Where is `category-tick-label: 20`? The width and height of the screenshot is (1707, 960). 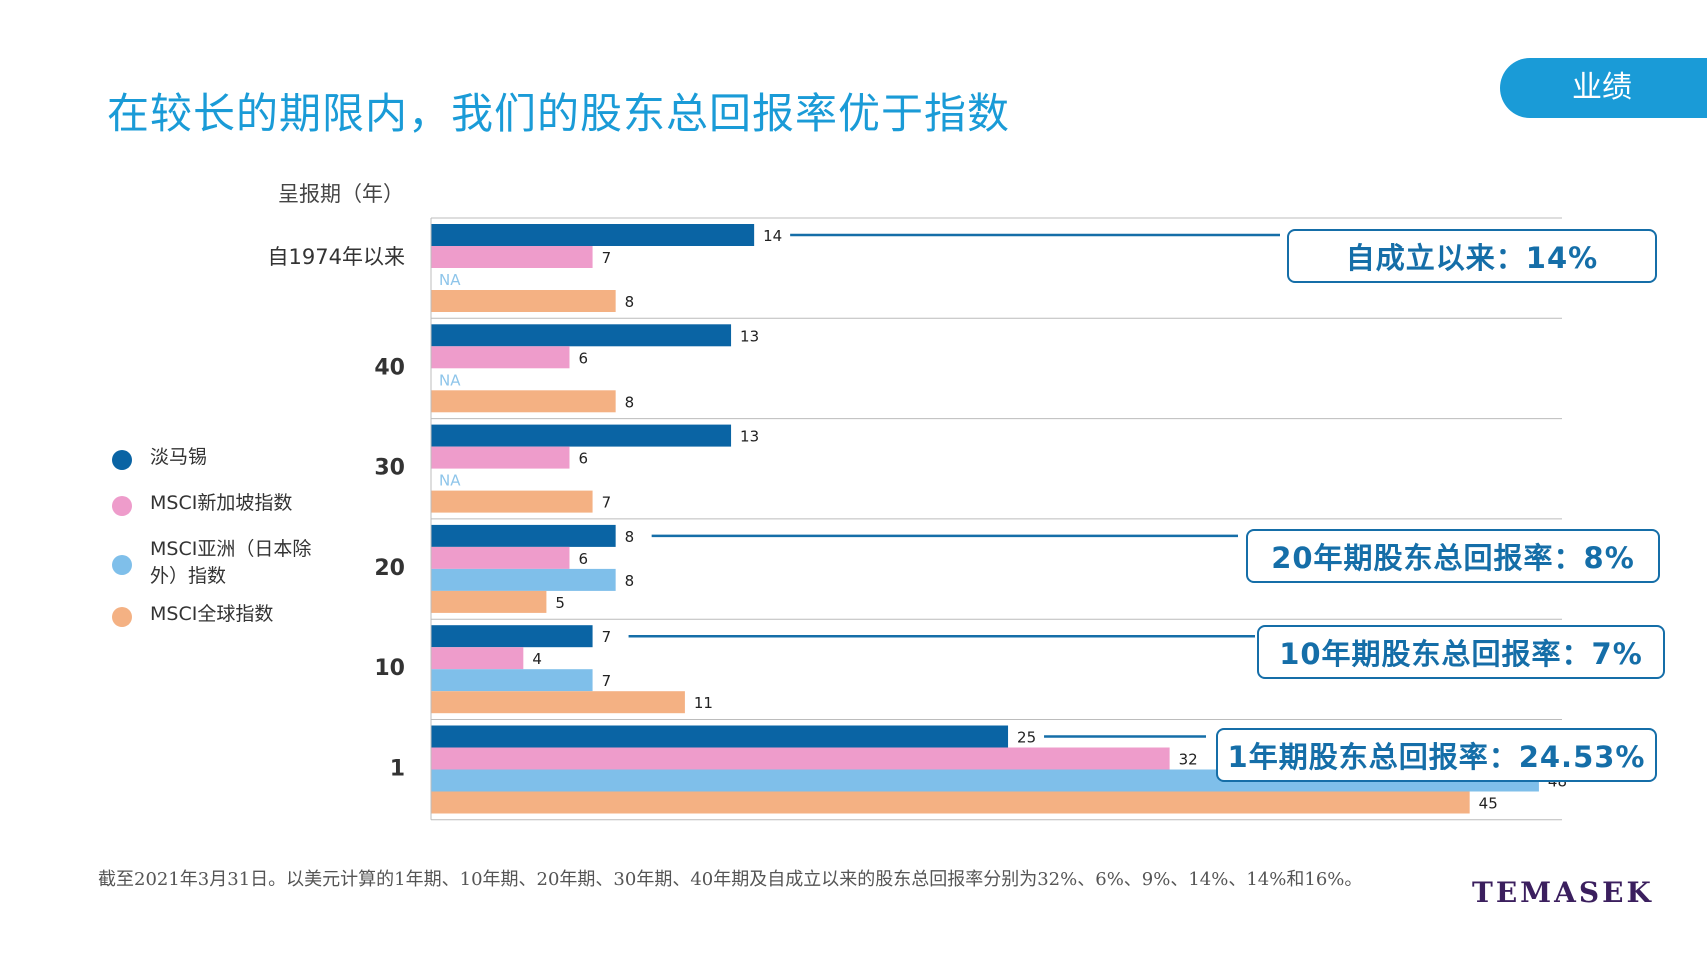 category-tick-label: 20 is located at coordinates (389, 568).